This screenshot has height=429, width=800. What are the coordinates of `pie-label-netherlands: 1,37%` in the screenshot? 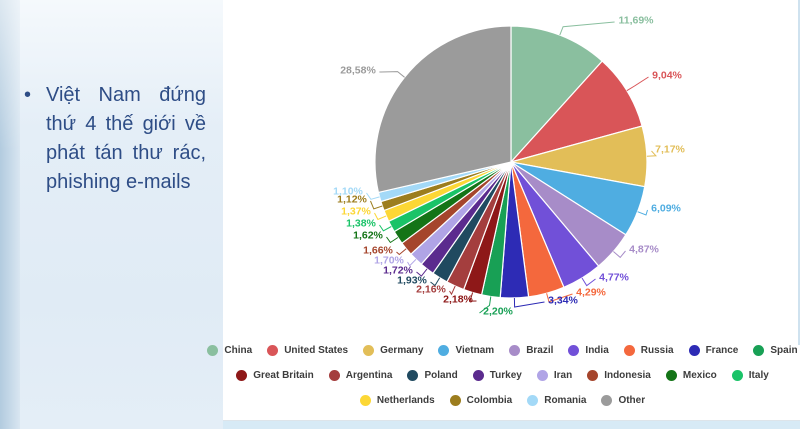 It's located at (356, 212).